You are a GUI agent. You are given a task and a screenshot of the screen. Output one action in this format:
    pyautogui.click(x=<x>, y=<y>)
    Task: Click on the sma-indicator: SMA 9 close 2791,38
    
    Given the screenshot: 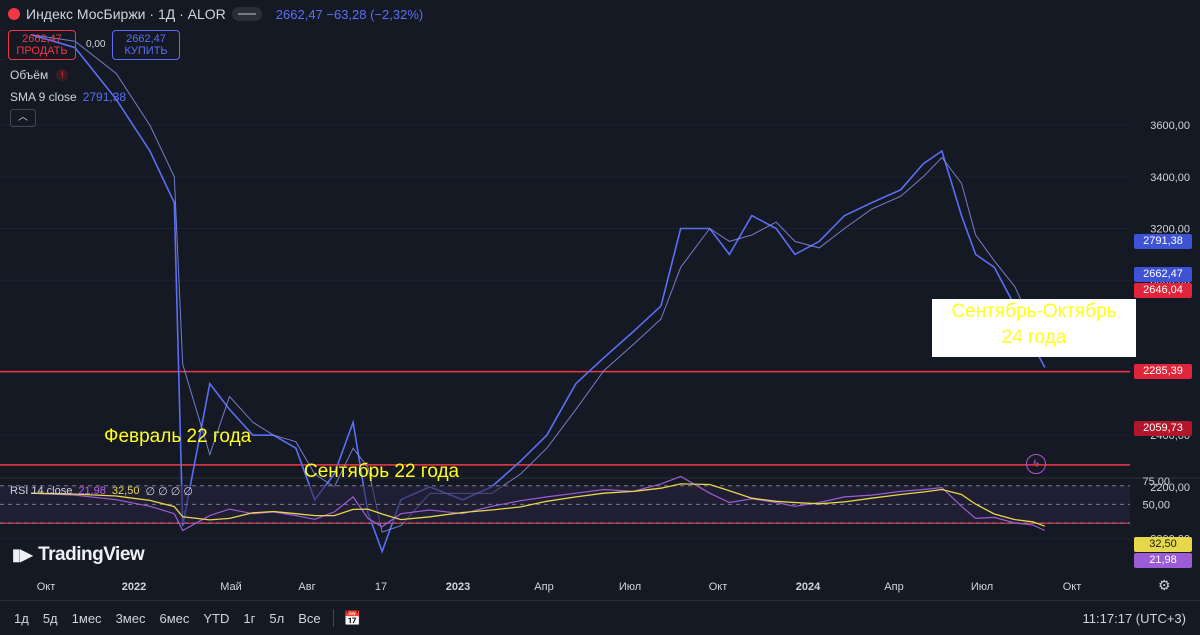 What is the action you would take?
    pyautogui.click(x=68, y=97)
    